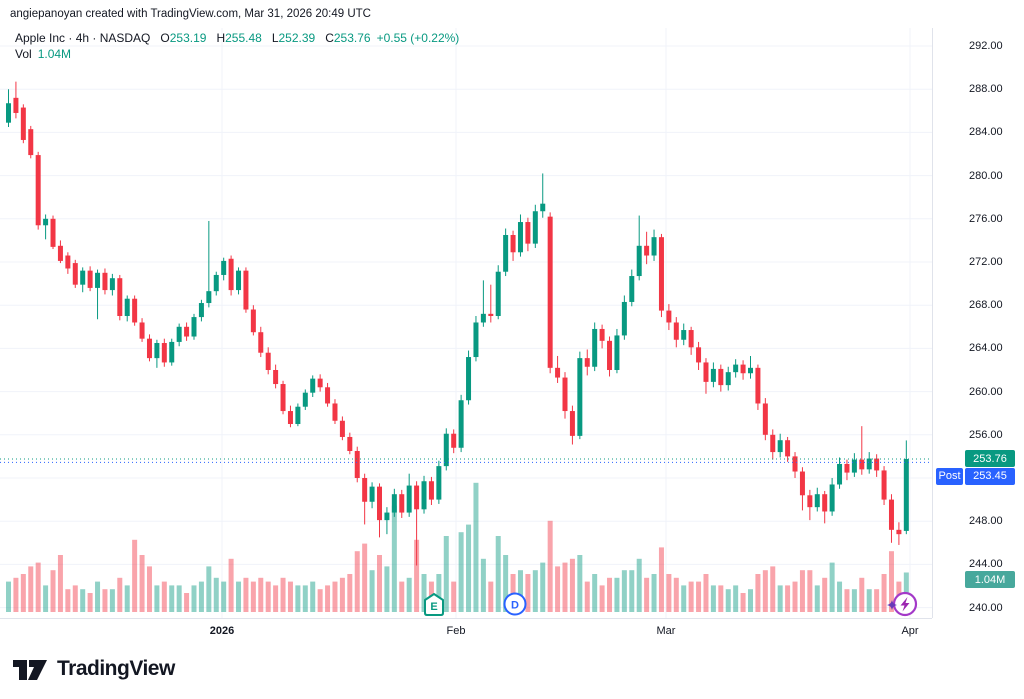 This screenshot has width=1024, height=699. What do you see at coordinates (83, 38) in the screenshot?
I see `symbol-title: Apple Inc · 4h · NASDAQ` at bounding box center [83, 38].